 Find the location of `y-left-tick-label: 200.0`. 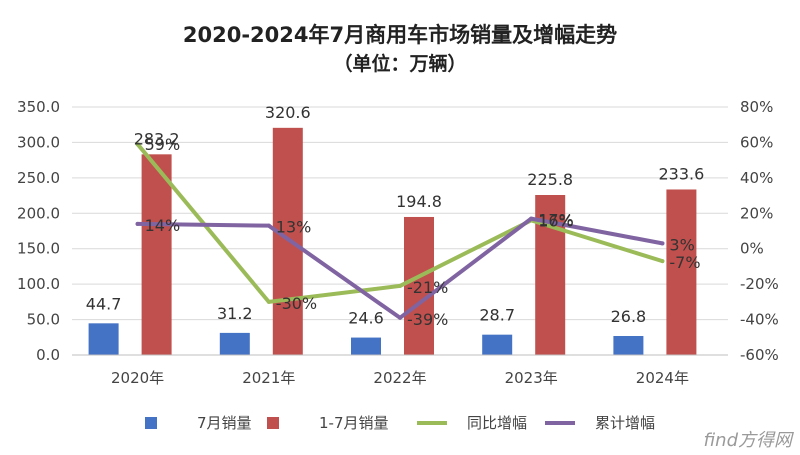

y-left-tick-label: 200.0 is located at coordinates (38, 213).